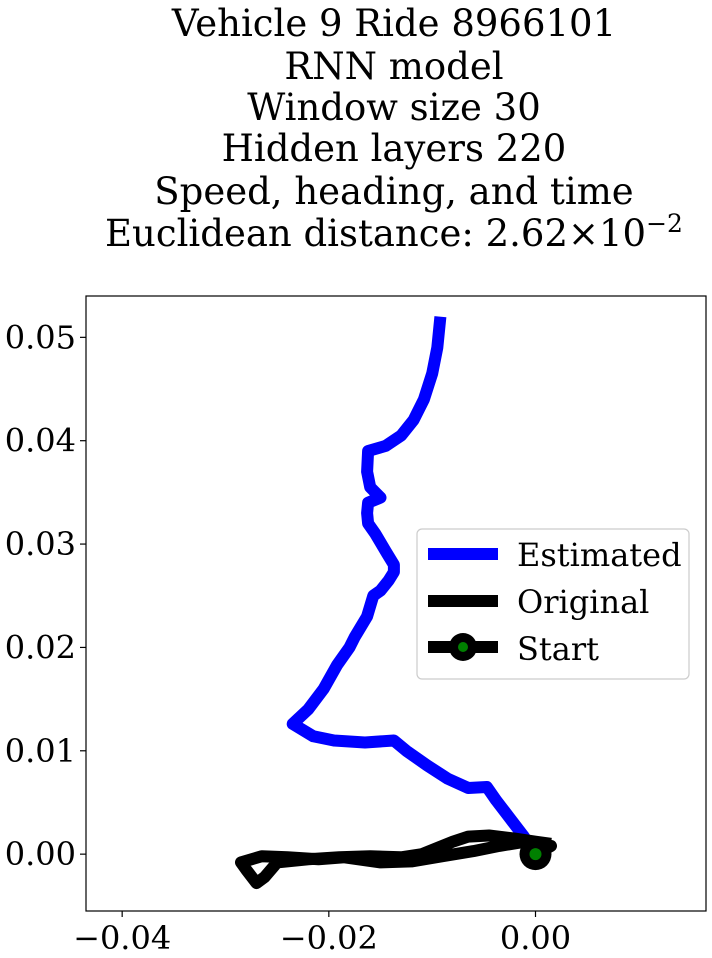 This screenshot has width=712, height=958. I want to click on legend-label-start: Start, so click(558, 649).